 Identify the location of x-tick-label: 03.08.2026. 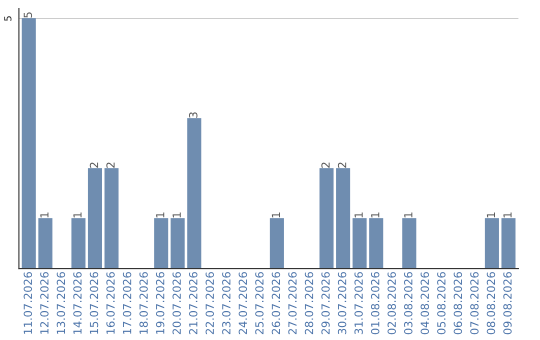
(408, 303).